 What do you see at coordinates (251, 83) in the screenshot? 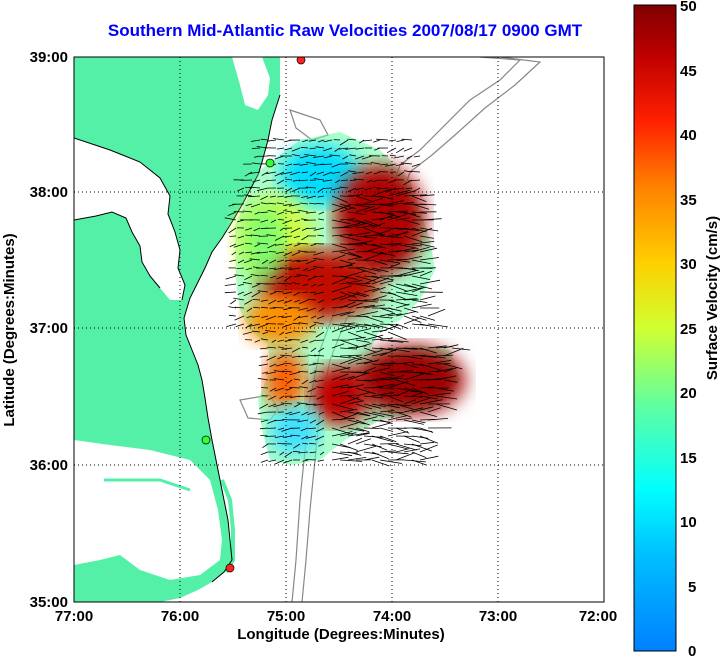
I see `delaware-bay` at bounding box center [251, 83].